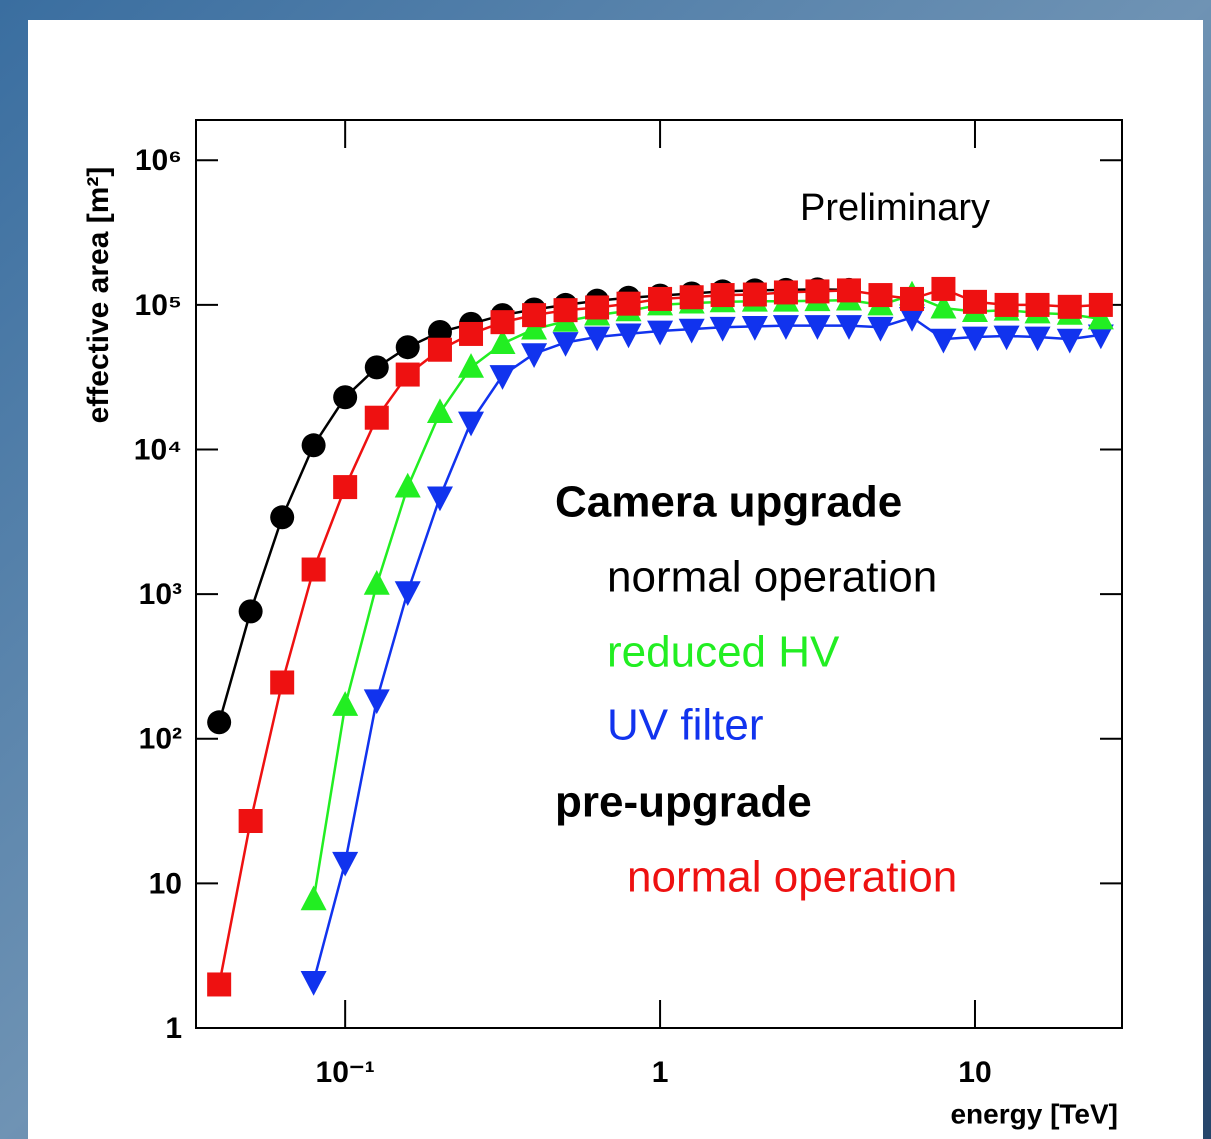  I want to click on y-tick-label: 10⁴, so click(158, 449).